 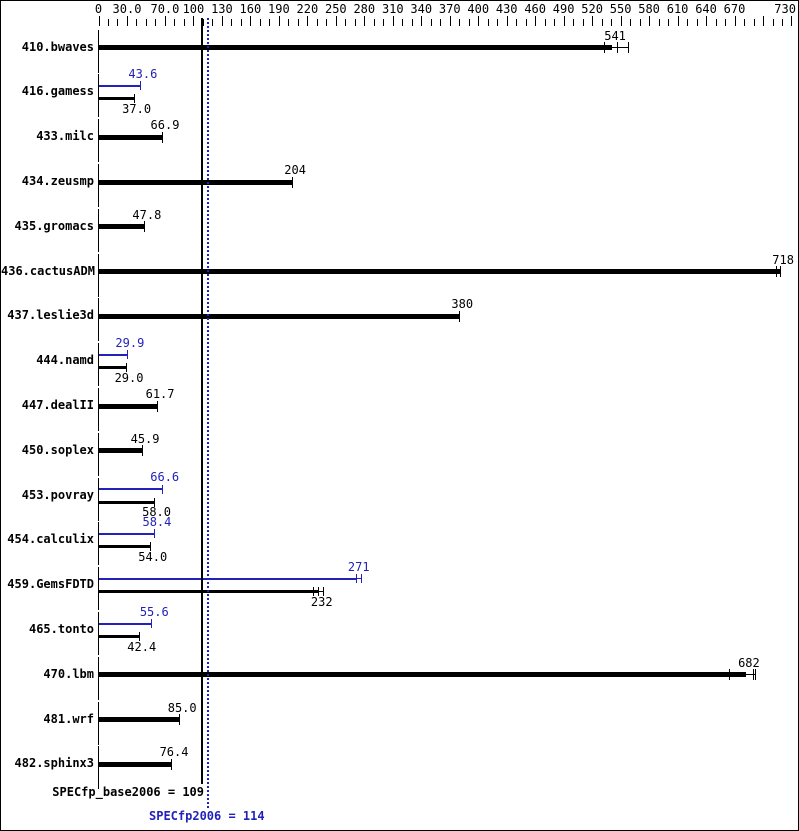 What do you see at coordinates (143, 73) in the screenshot?
I see `score-label-peak: 43.6` at bounding box center [143, 73].